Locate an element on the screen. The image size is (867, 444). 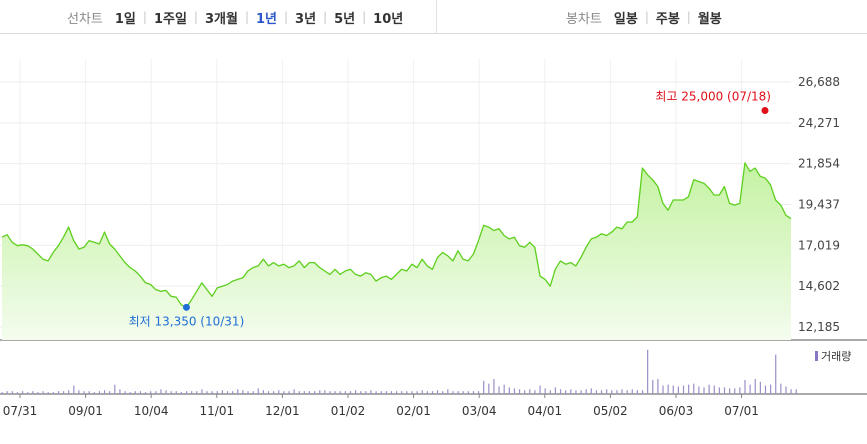
period-5y-button: 5년 is located at coordinates (345, 19).